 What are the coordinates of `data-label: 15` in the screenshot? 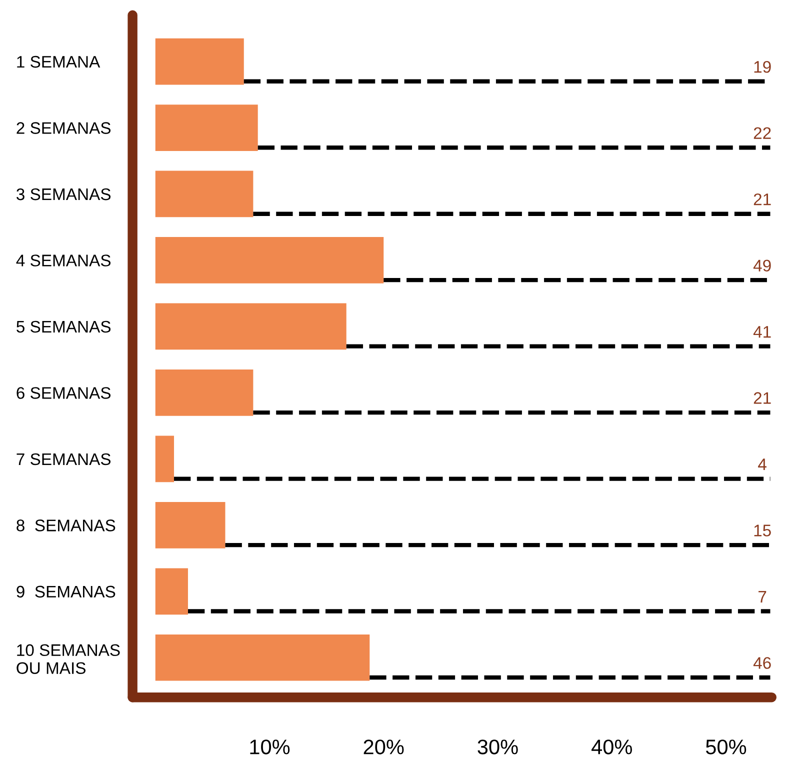 It's located at (762, 530).